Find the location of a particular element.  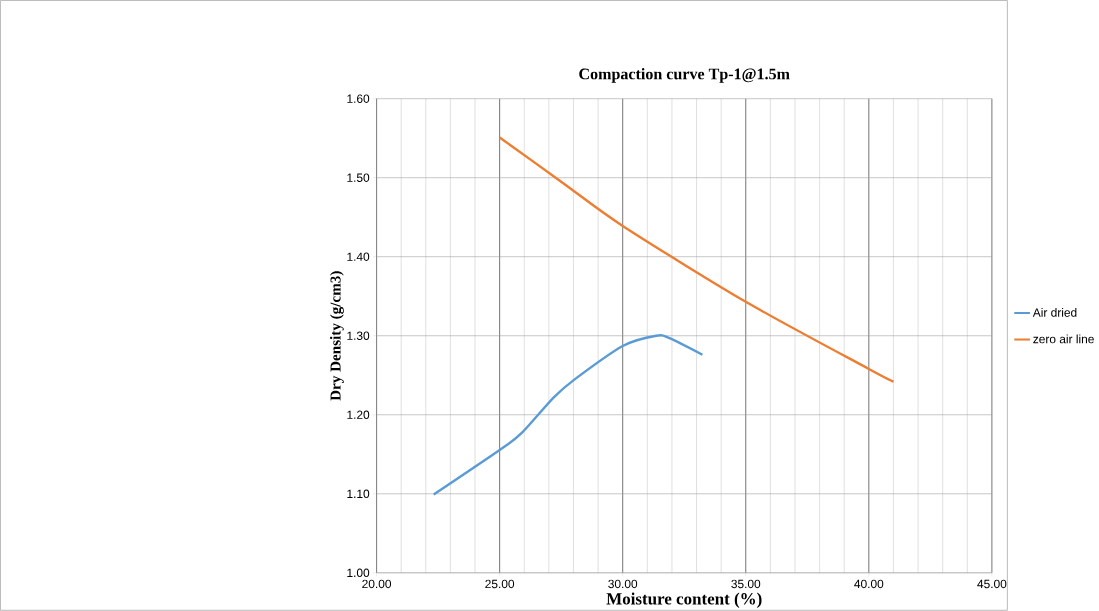

legend-label: zero air line is located at coordinates (1063, 339).